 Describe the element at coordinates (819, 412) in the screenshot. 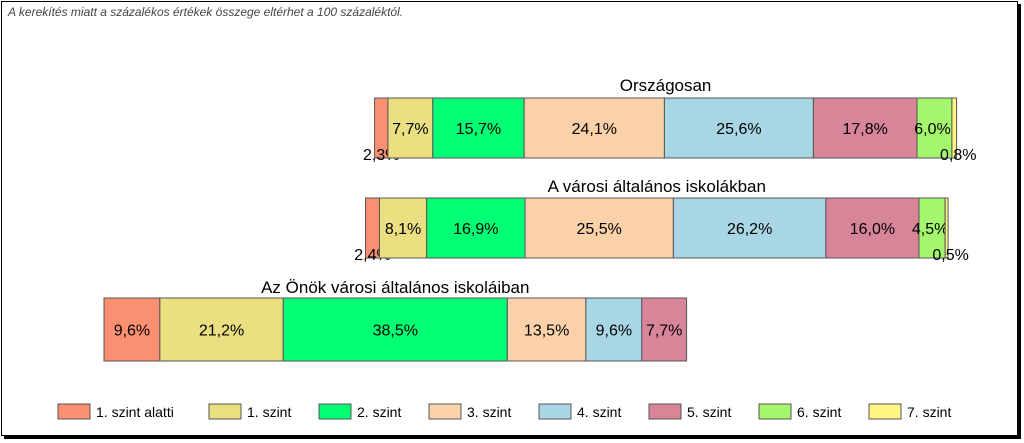

I see `legend-label: 6. szint` at that location.